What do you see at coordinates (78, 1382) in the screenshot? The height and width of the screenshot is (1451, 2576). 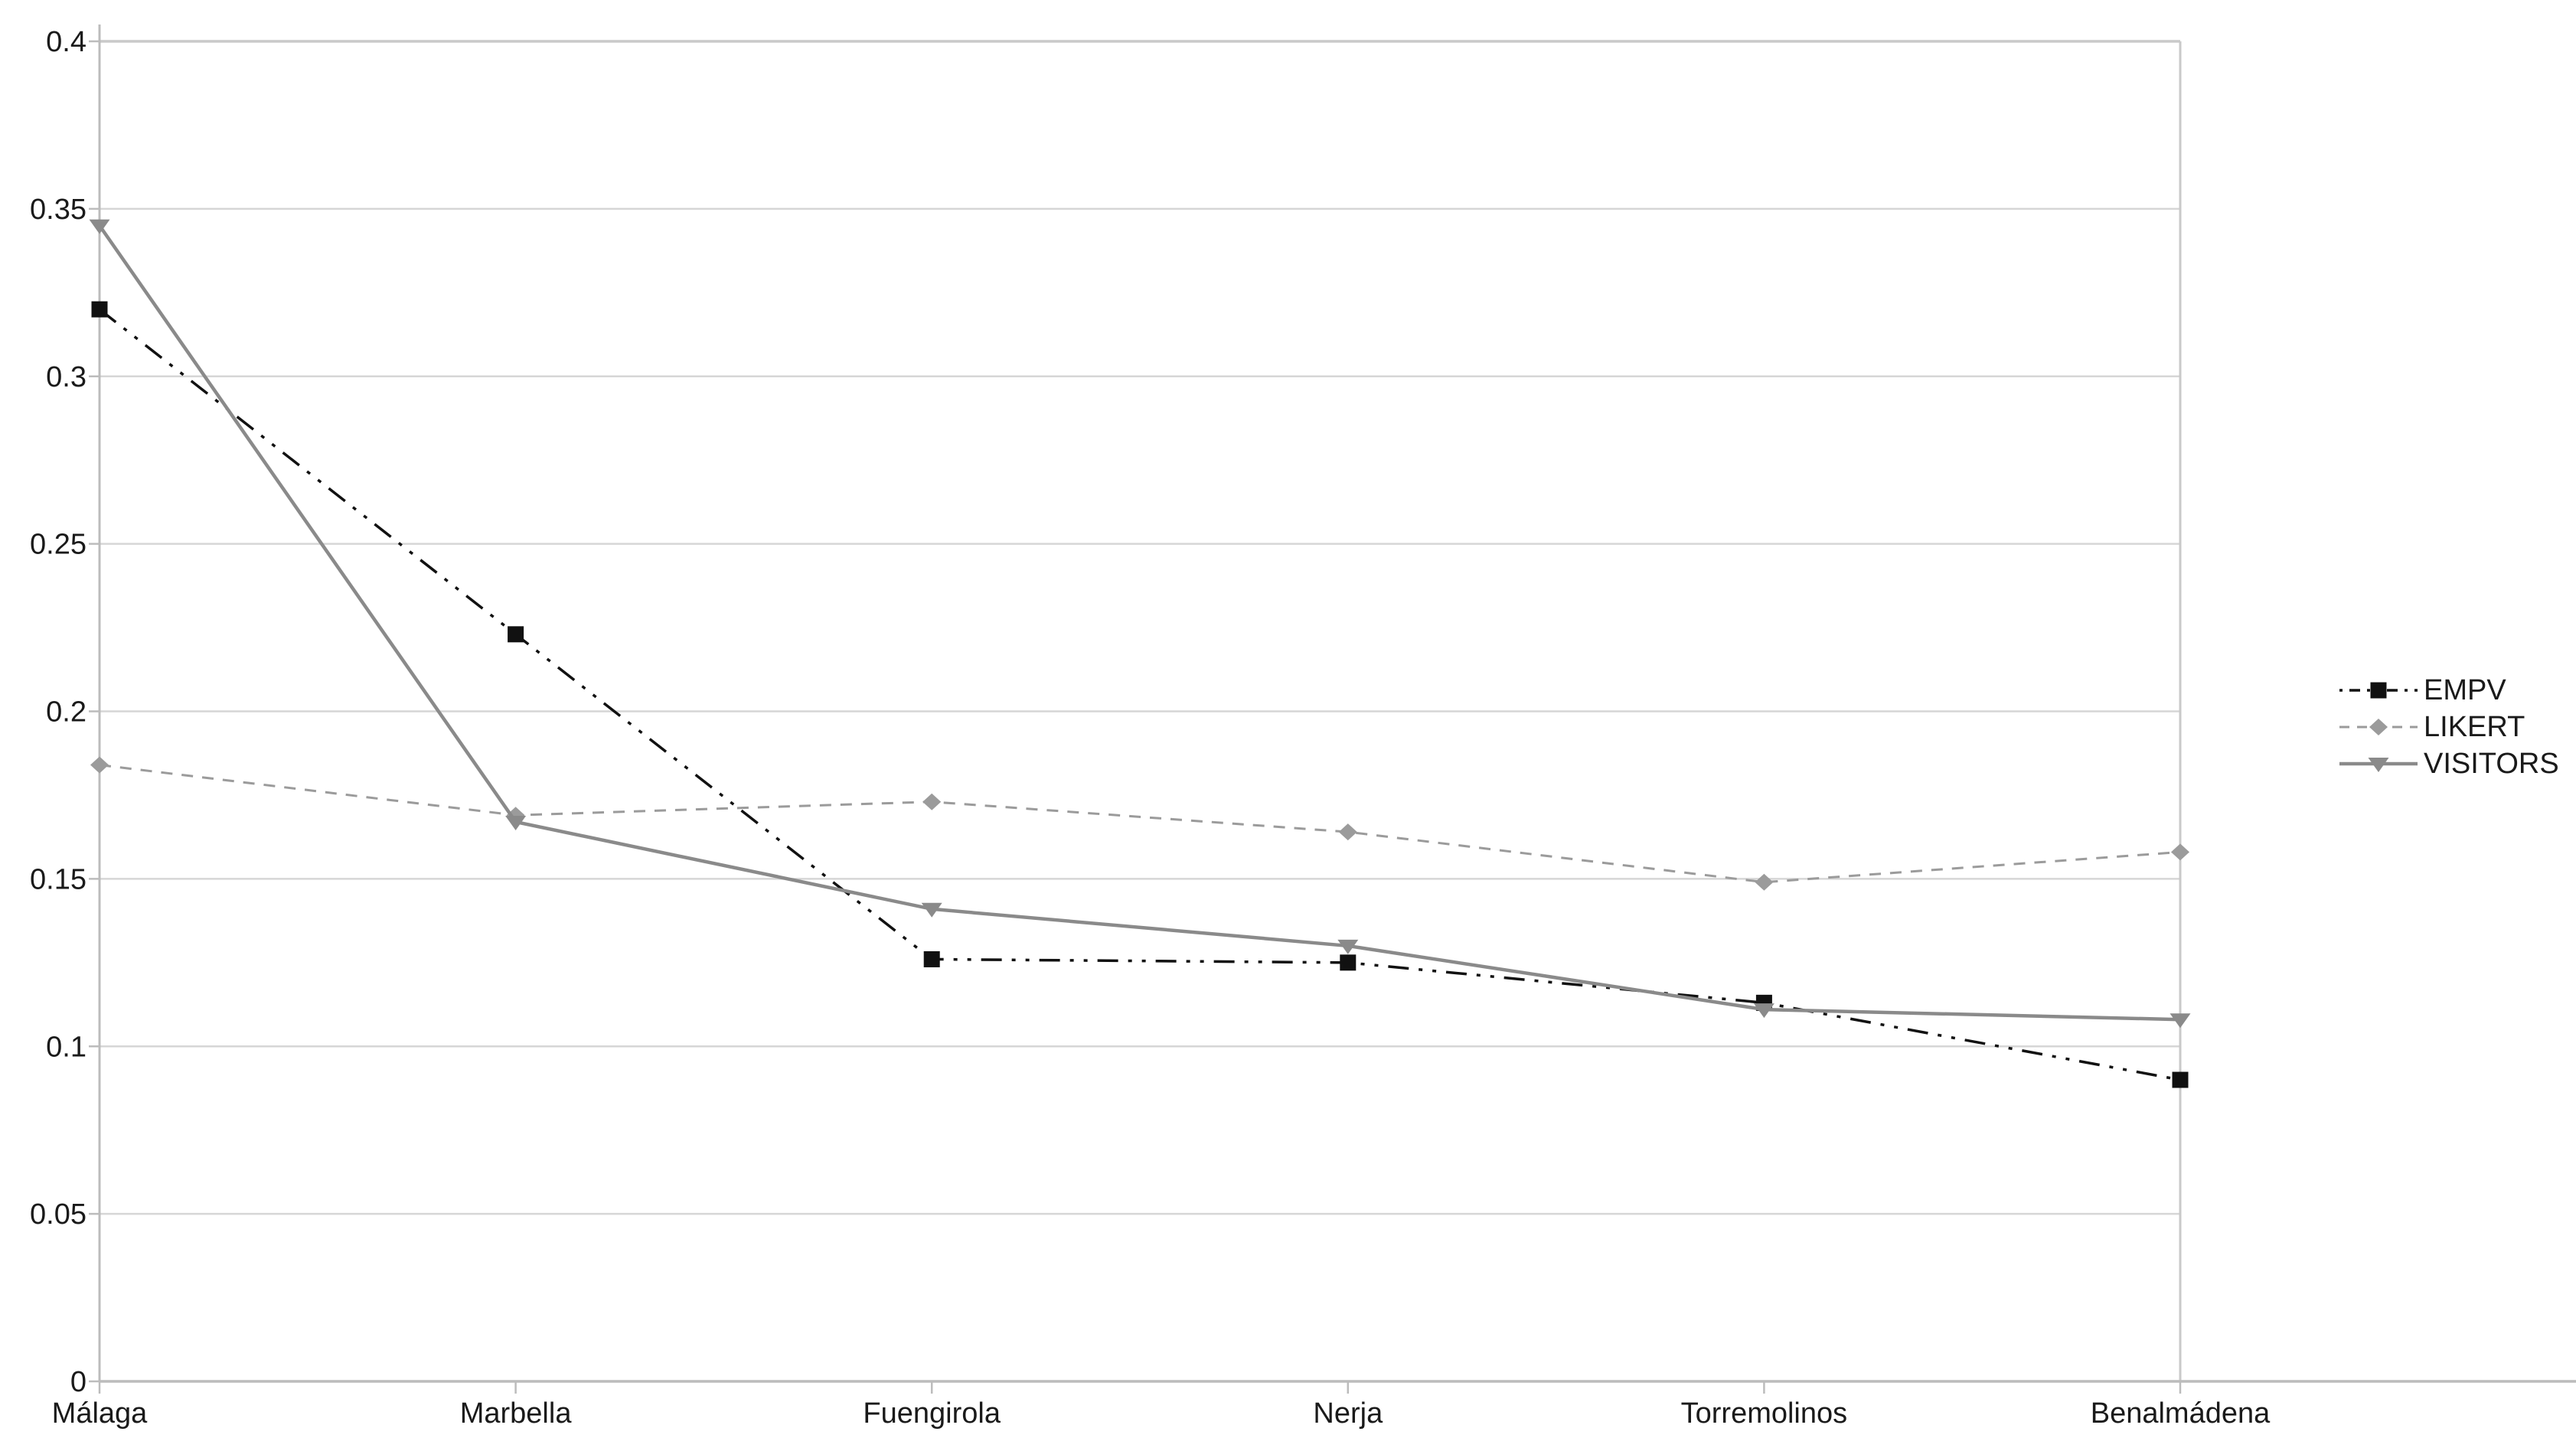 I see `y-axis-label: 0` at bounding box center [78, 1382].